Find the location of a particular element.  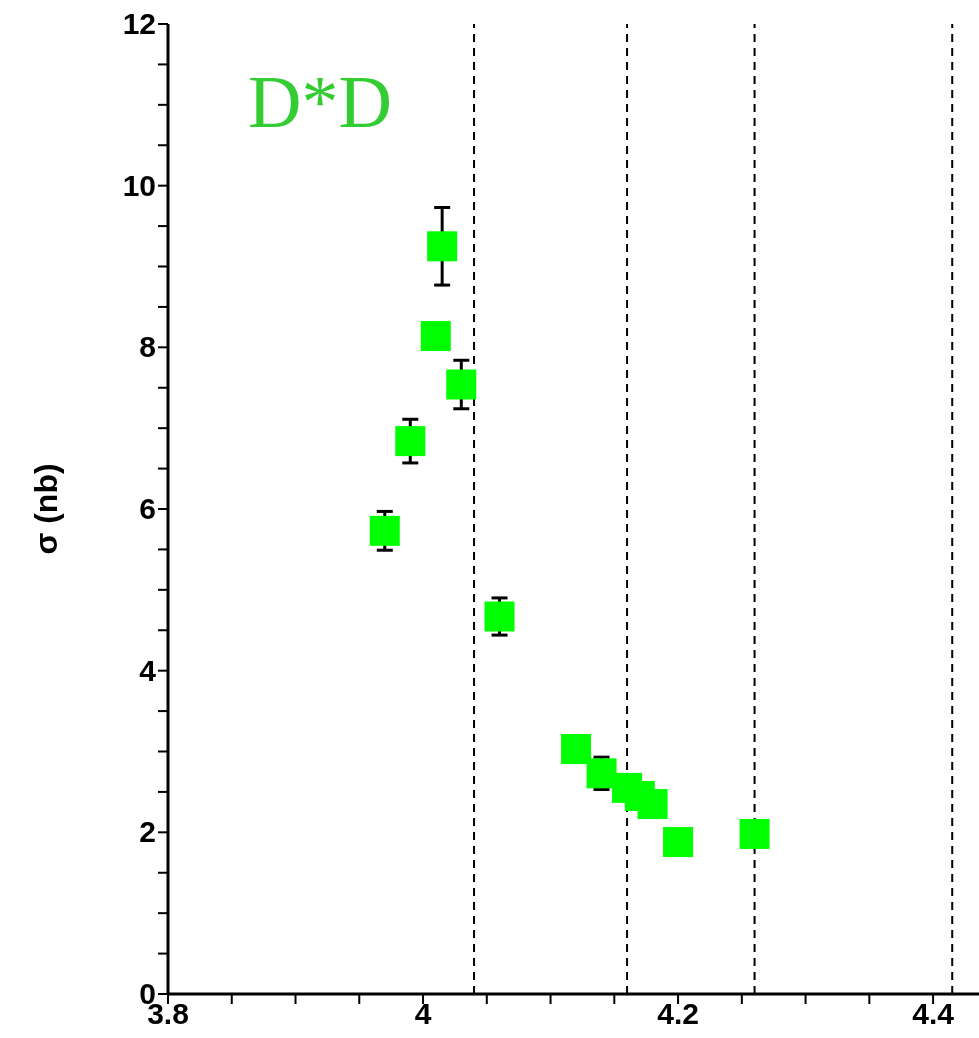

x-tick-label: 4.4 is located at coordinates (933, 1013).